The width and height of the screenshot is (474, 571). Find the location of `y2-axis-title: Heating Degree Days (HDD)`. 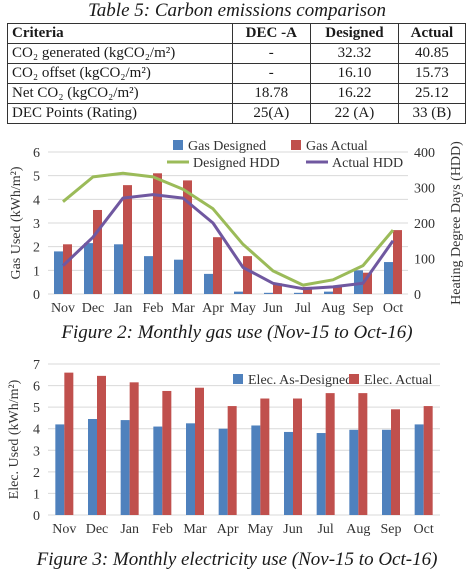

y2-axis-title: Heating Degree Days (HDD) is located at coordinates (456, 223).